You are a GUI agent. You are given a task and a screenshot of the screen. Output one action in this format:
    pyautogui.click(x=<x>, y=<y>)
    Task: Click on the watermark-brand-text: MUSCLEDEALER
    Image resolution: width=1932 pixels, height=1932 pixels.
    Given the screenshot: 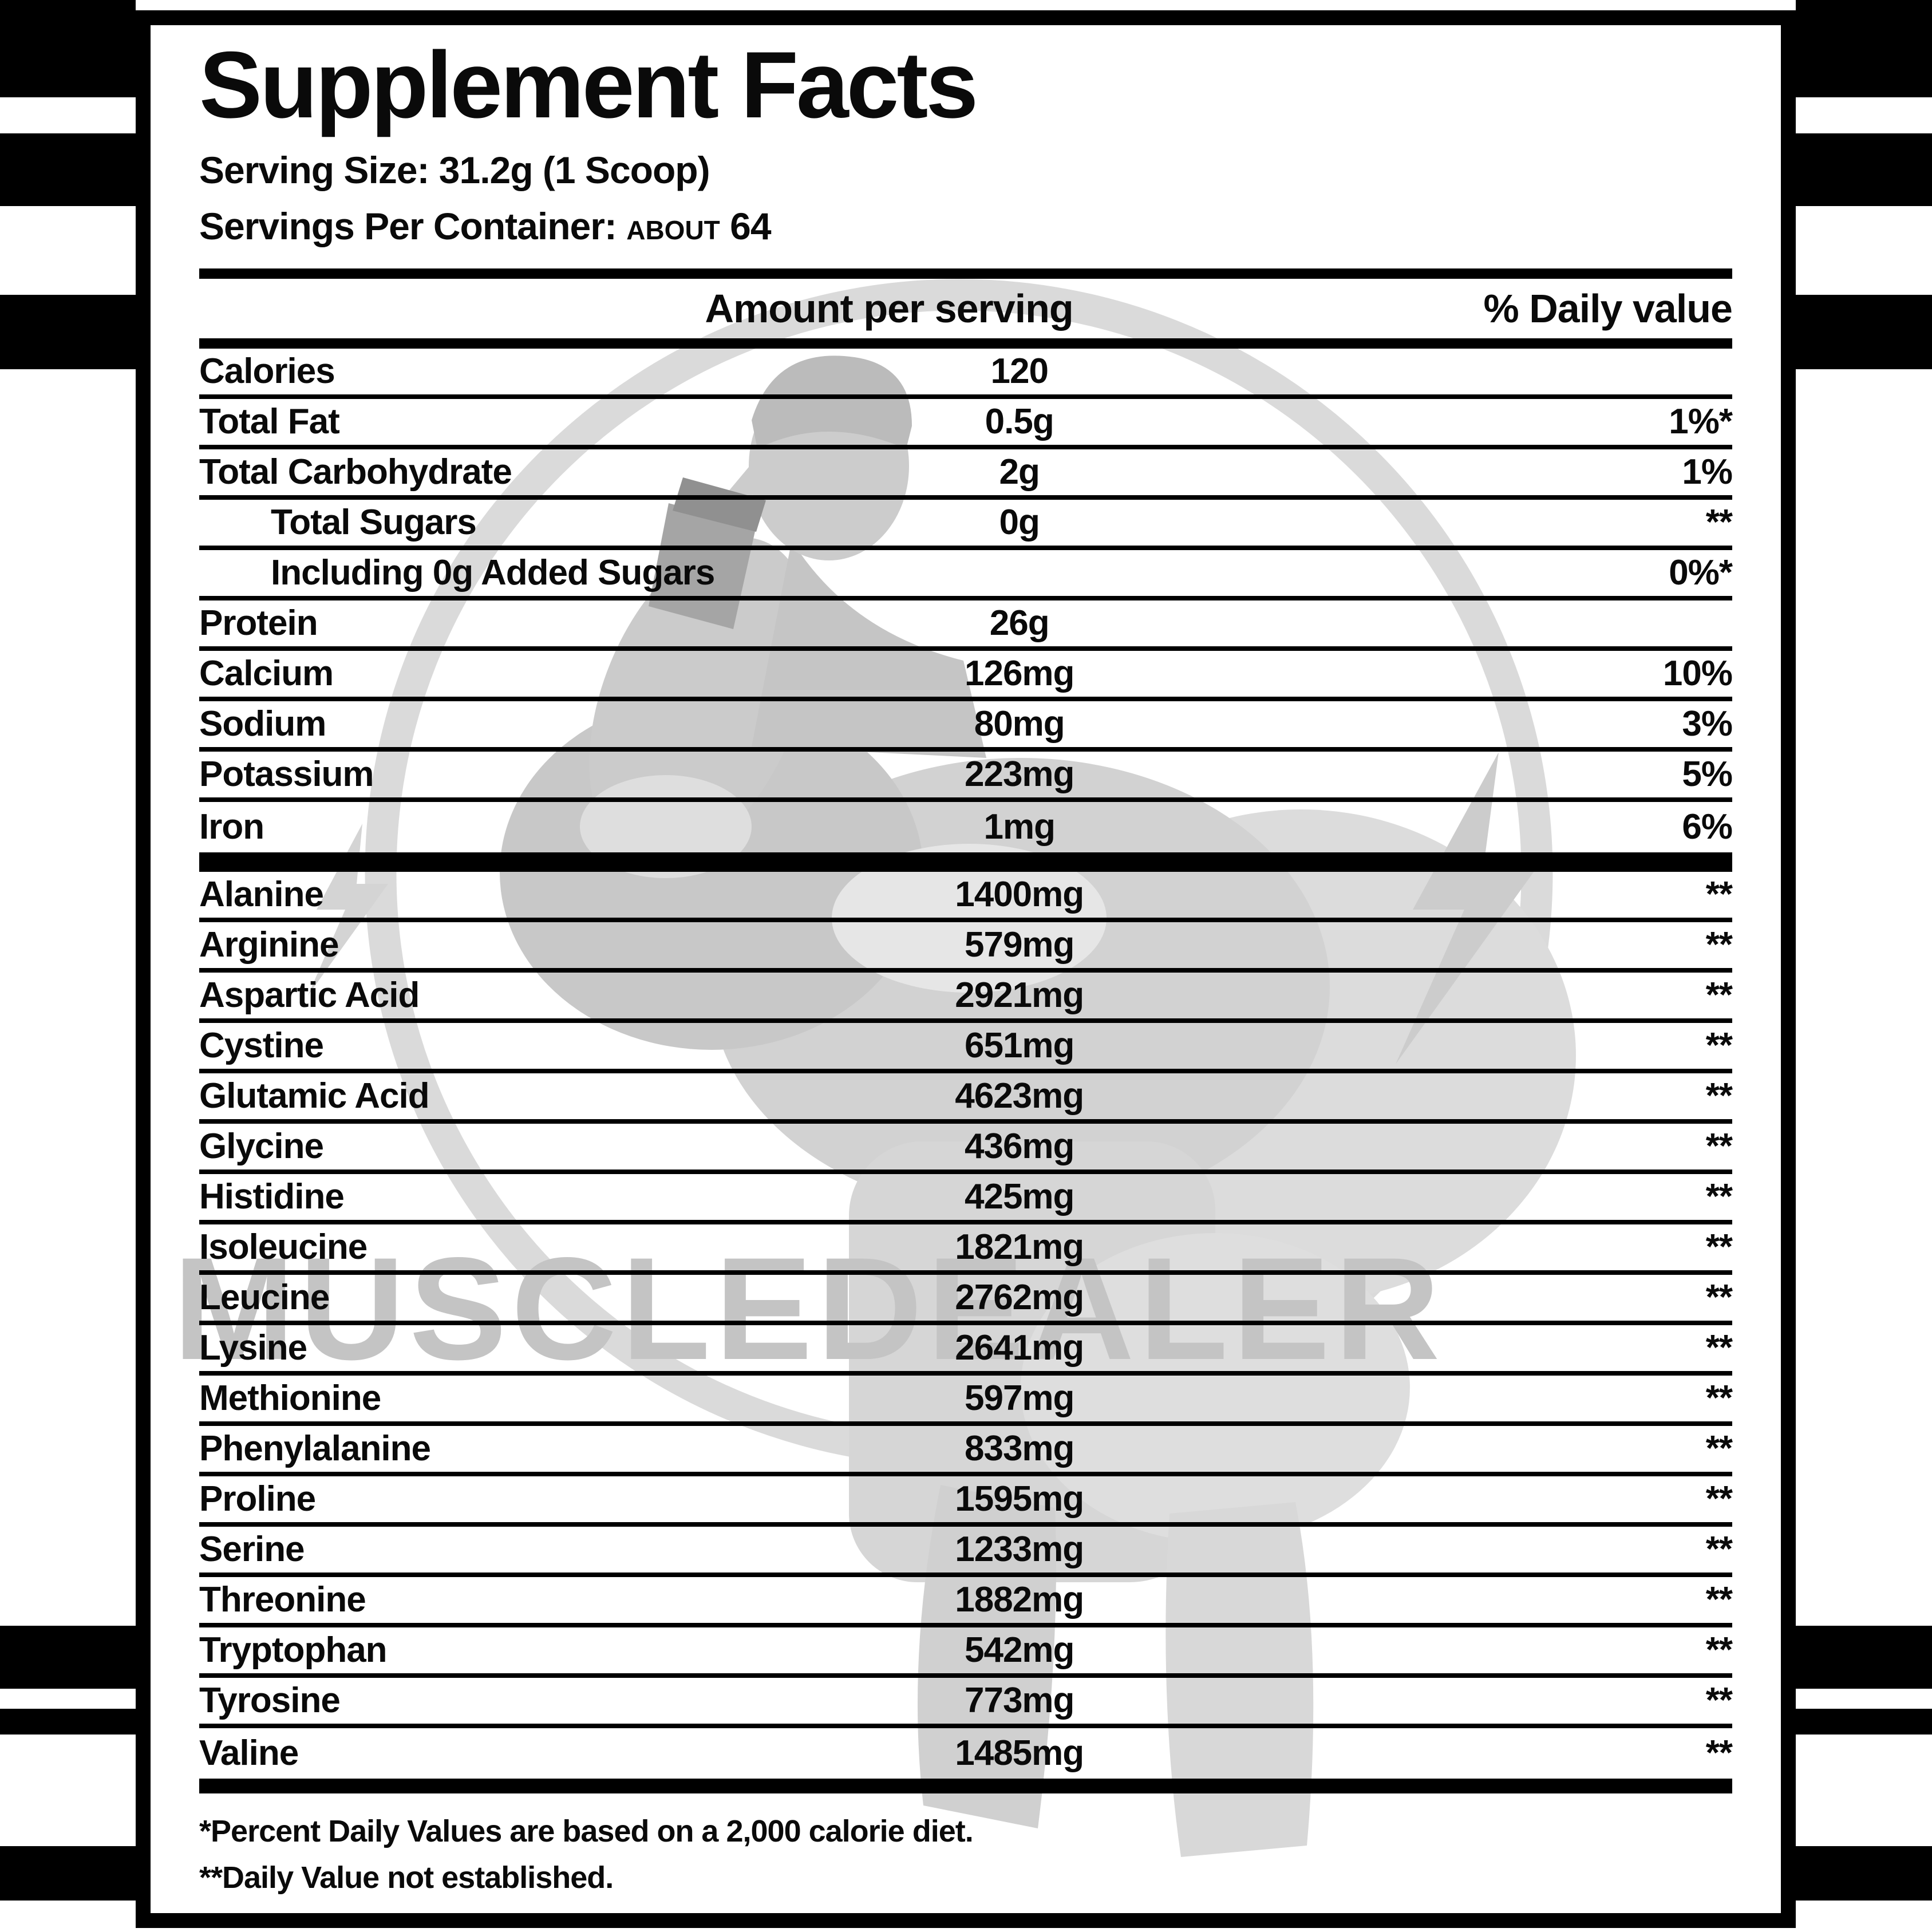 What is the action you would take?
    pyautogui.click(x=808, y=1308)
    